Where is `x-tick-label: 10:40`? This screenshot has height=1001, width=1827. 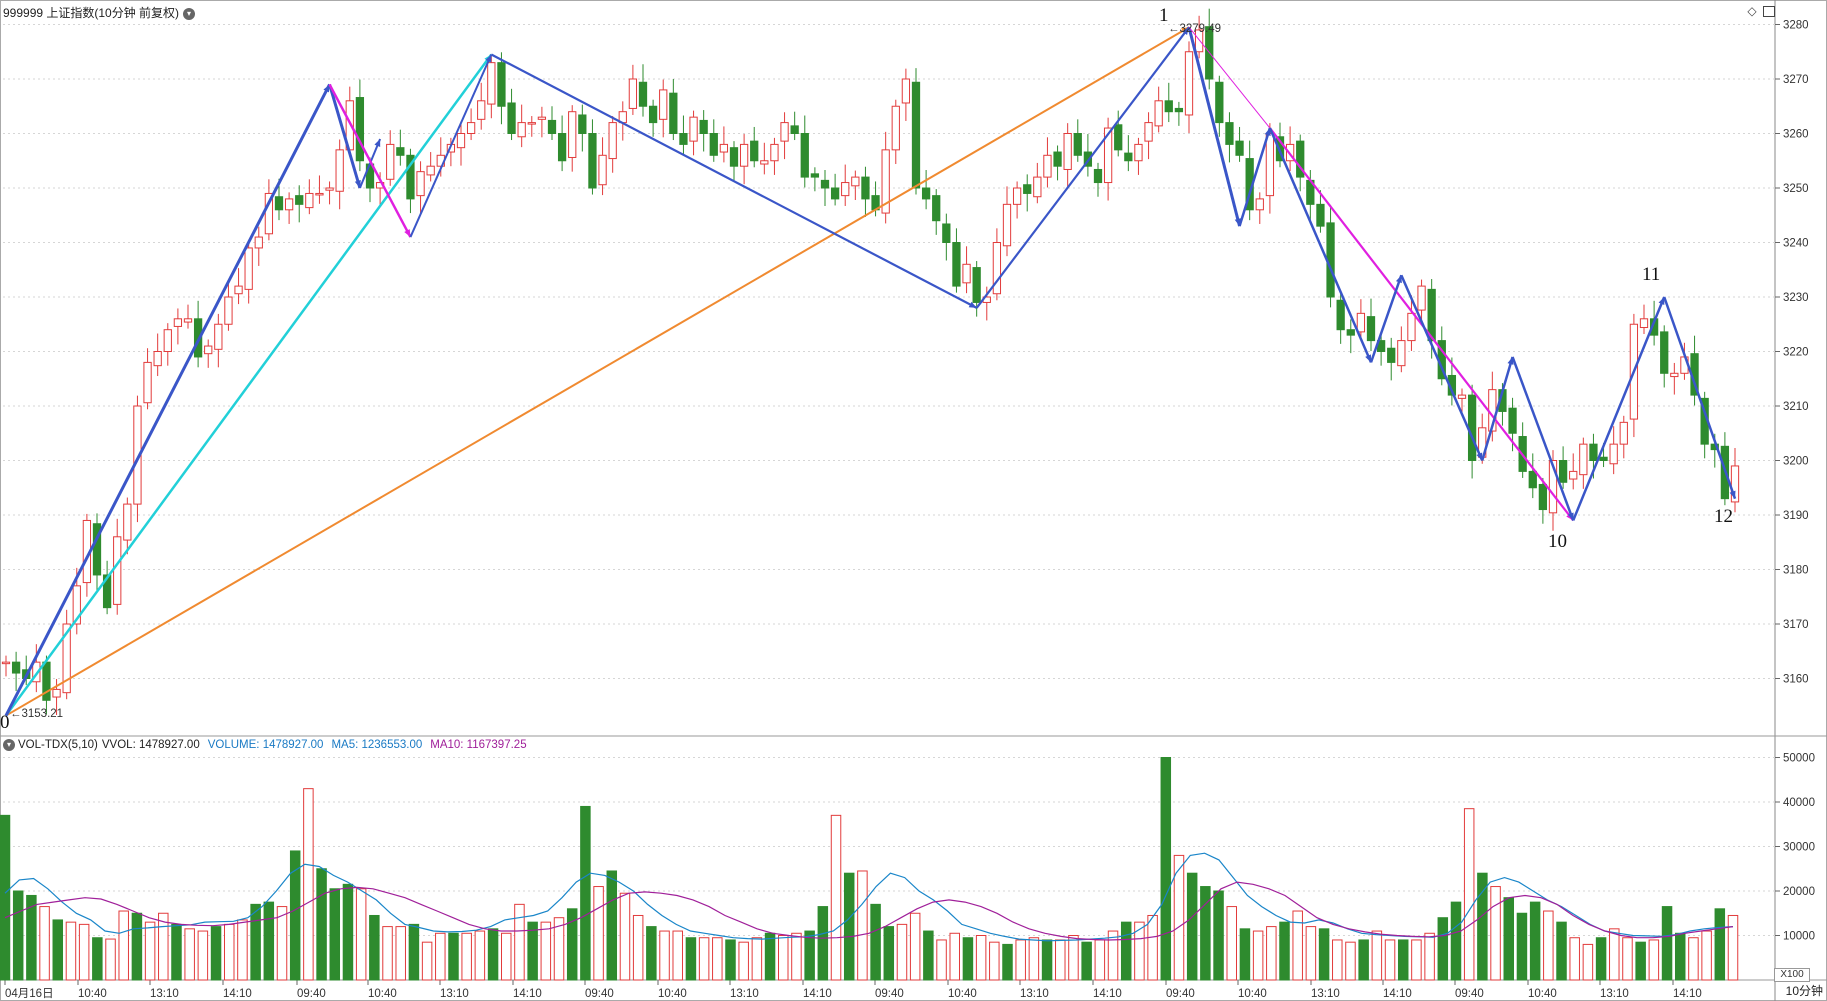 x-tick-label: 10:40 is located at coordinates (962, 994).